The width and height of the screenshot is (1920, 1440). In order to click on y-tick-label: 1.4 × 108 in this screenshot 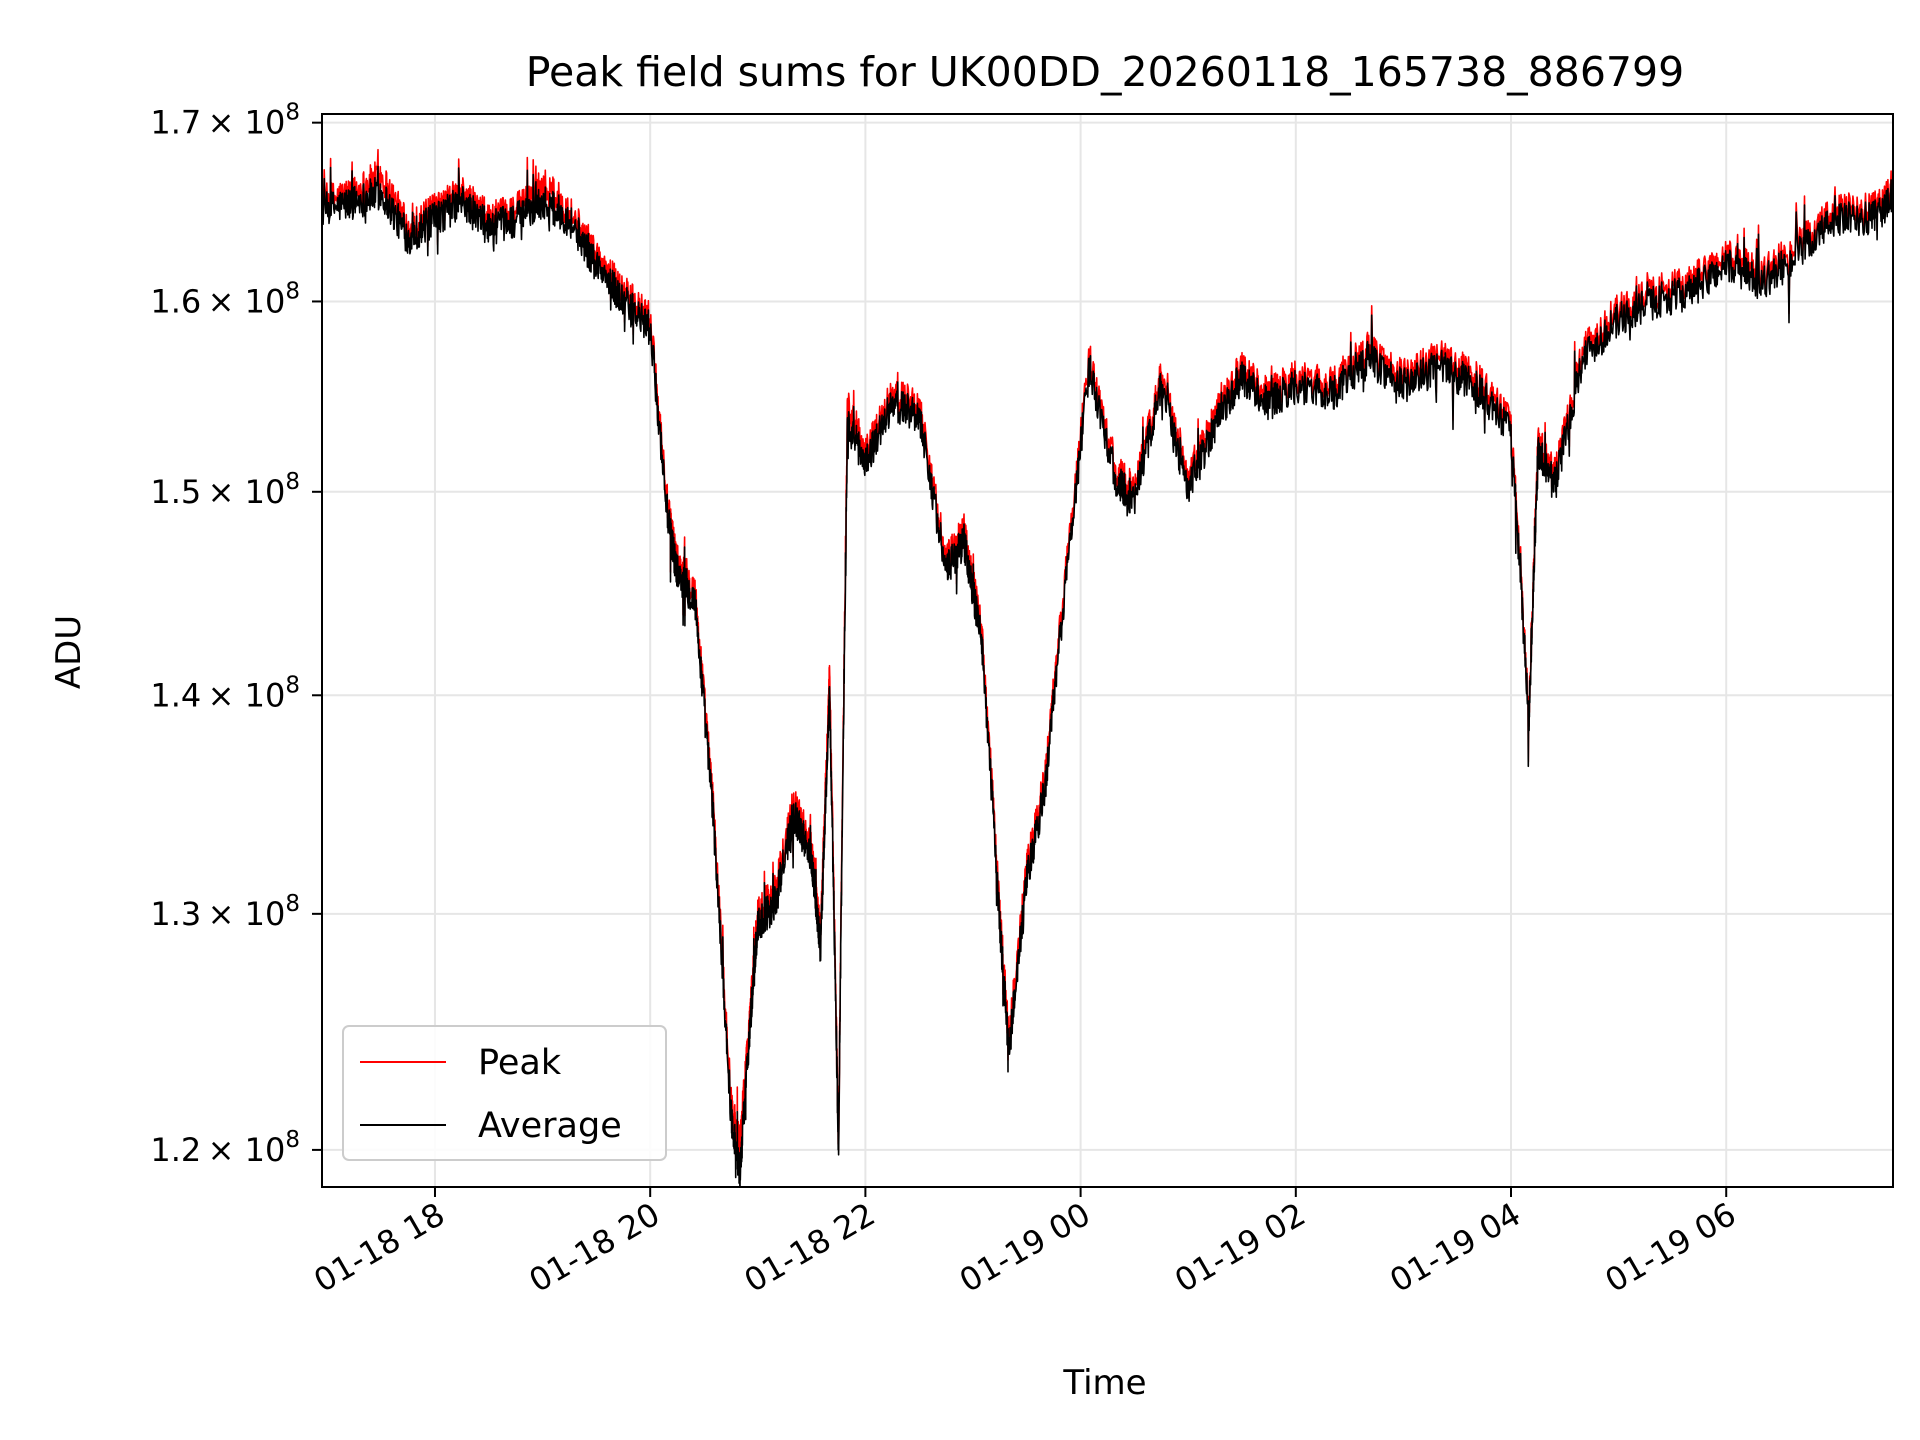, I will do `click(225, 693)`.